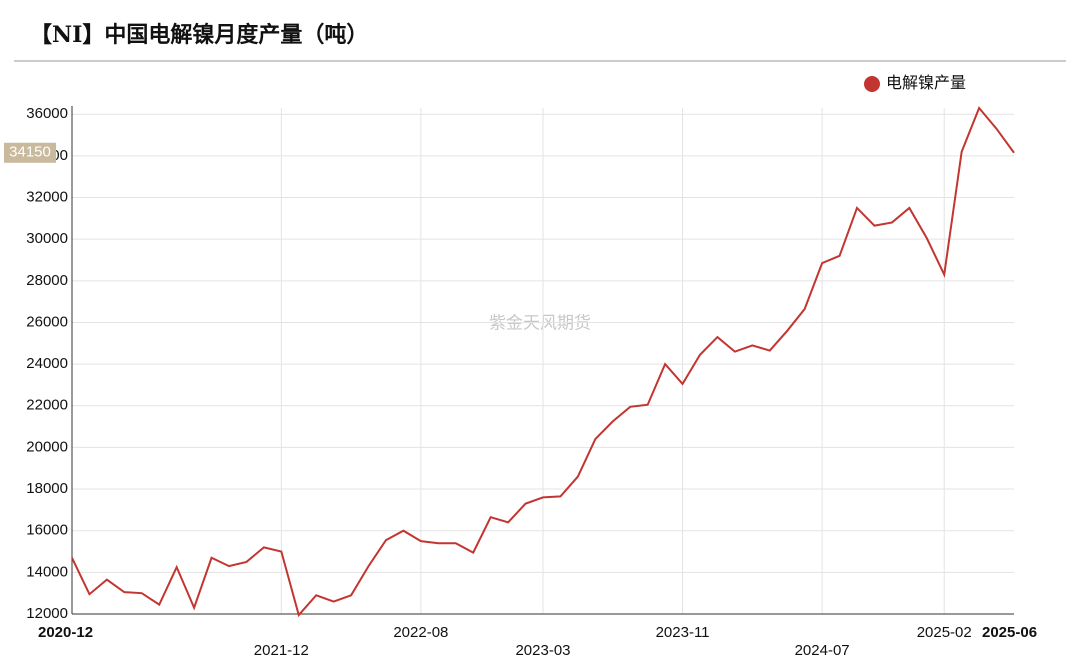 The image size is (1080, 667). What do you see at coordinates (822, 650) in the screenshot?
I see `x-tick-label: 2024-07` at bounding box center [822, 650].